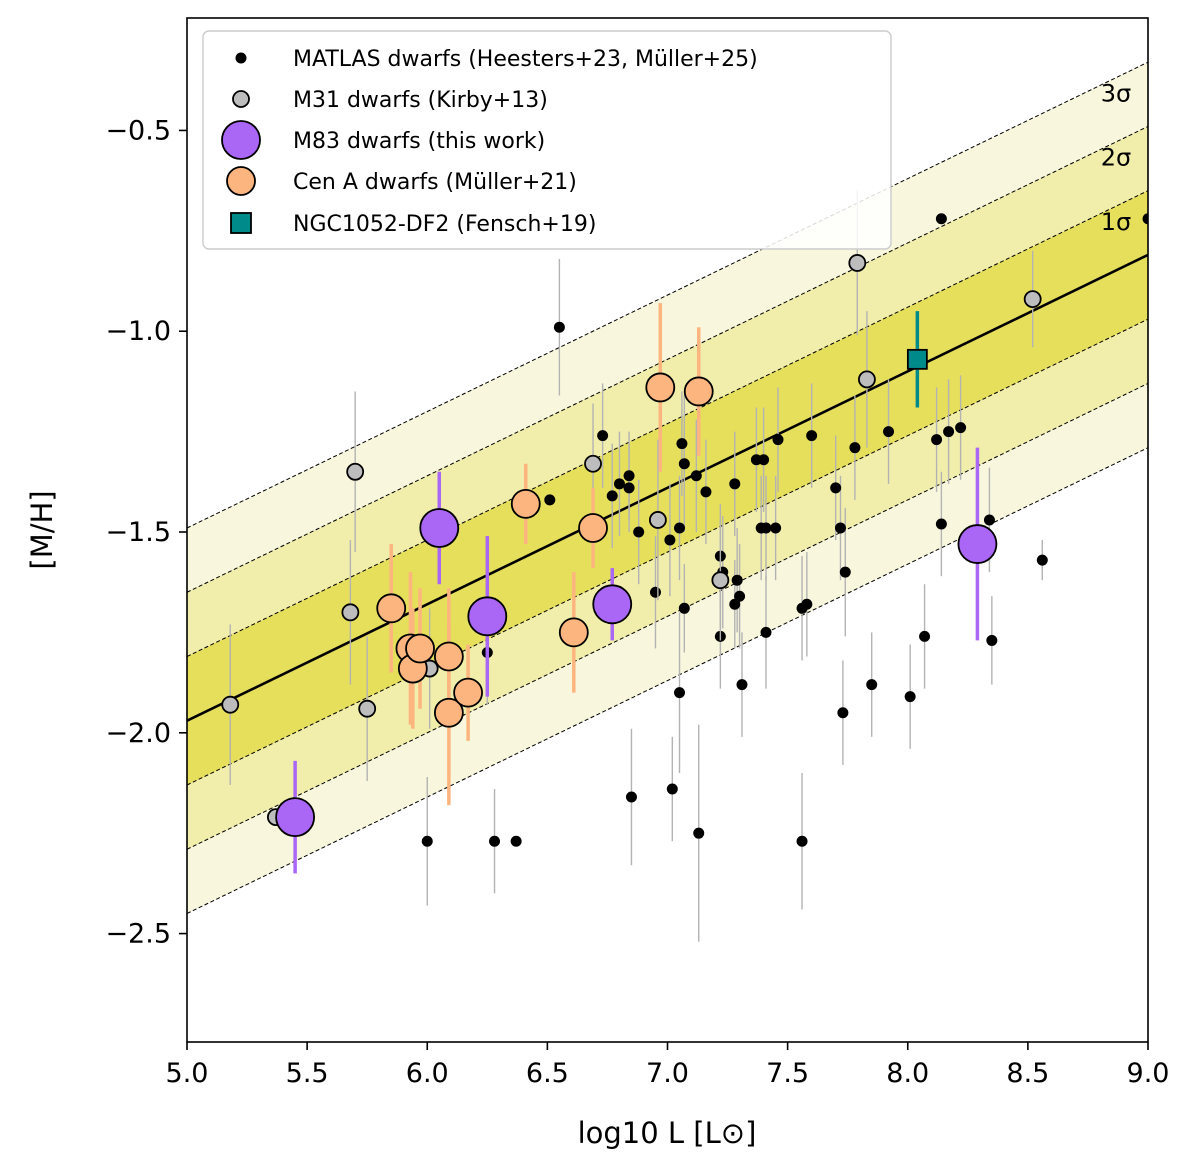  What do you see at coordinates (420, 100) in the screenshot?
I see `legend-entry: M31 dwarfs (Kirby+13)` at bounding box center [420, 100].